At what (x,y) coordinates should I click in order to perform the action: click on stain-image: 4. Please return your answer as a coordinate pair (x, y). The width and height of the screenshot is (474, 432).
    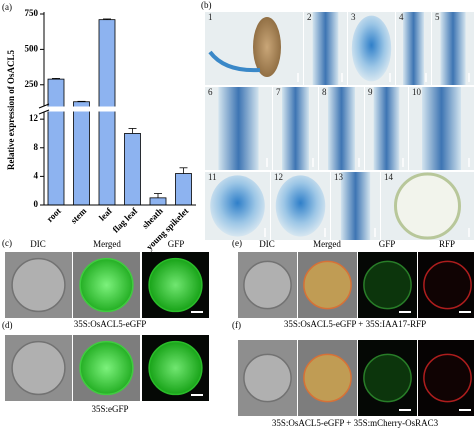
    Looking at the image, I should click on (413, 48).